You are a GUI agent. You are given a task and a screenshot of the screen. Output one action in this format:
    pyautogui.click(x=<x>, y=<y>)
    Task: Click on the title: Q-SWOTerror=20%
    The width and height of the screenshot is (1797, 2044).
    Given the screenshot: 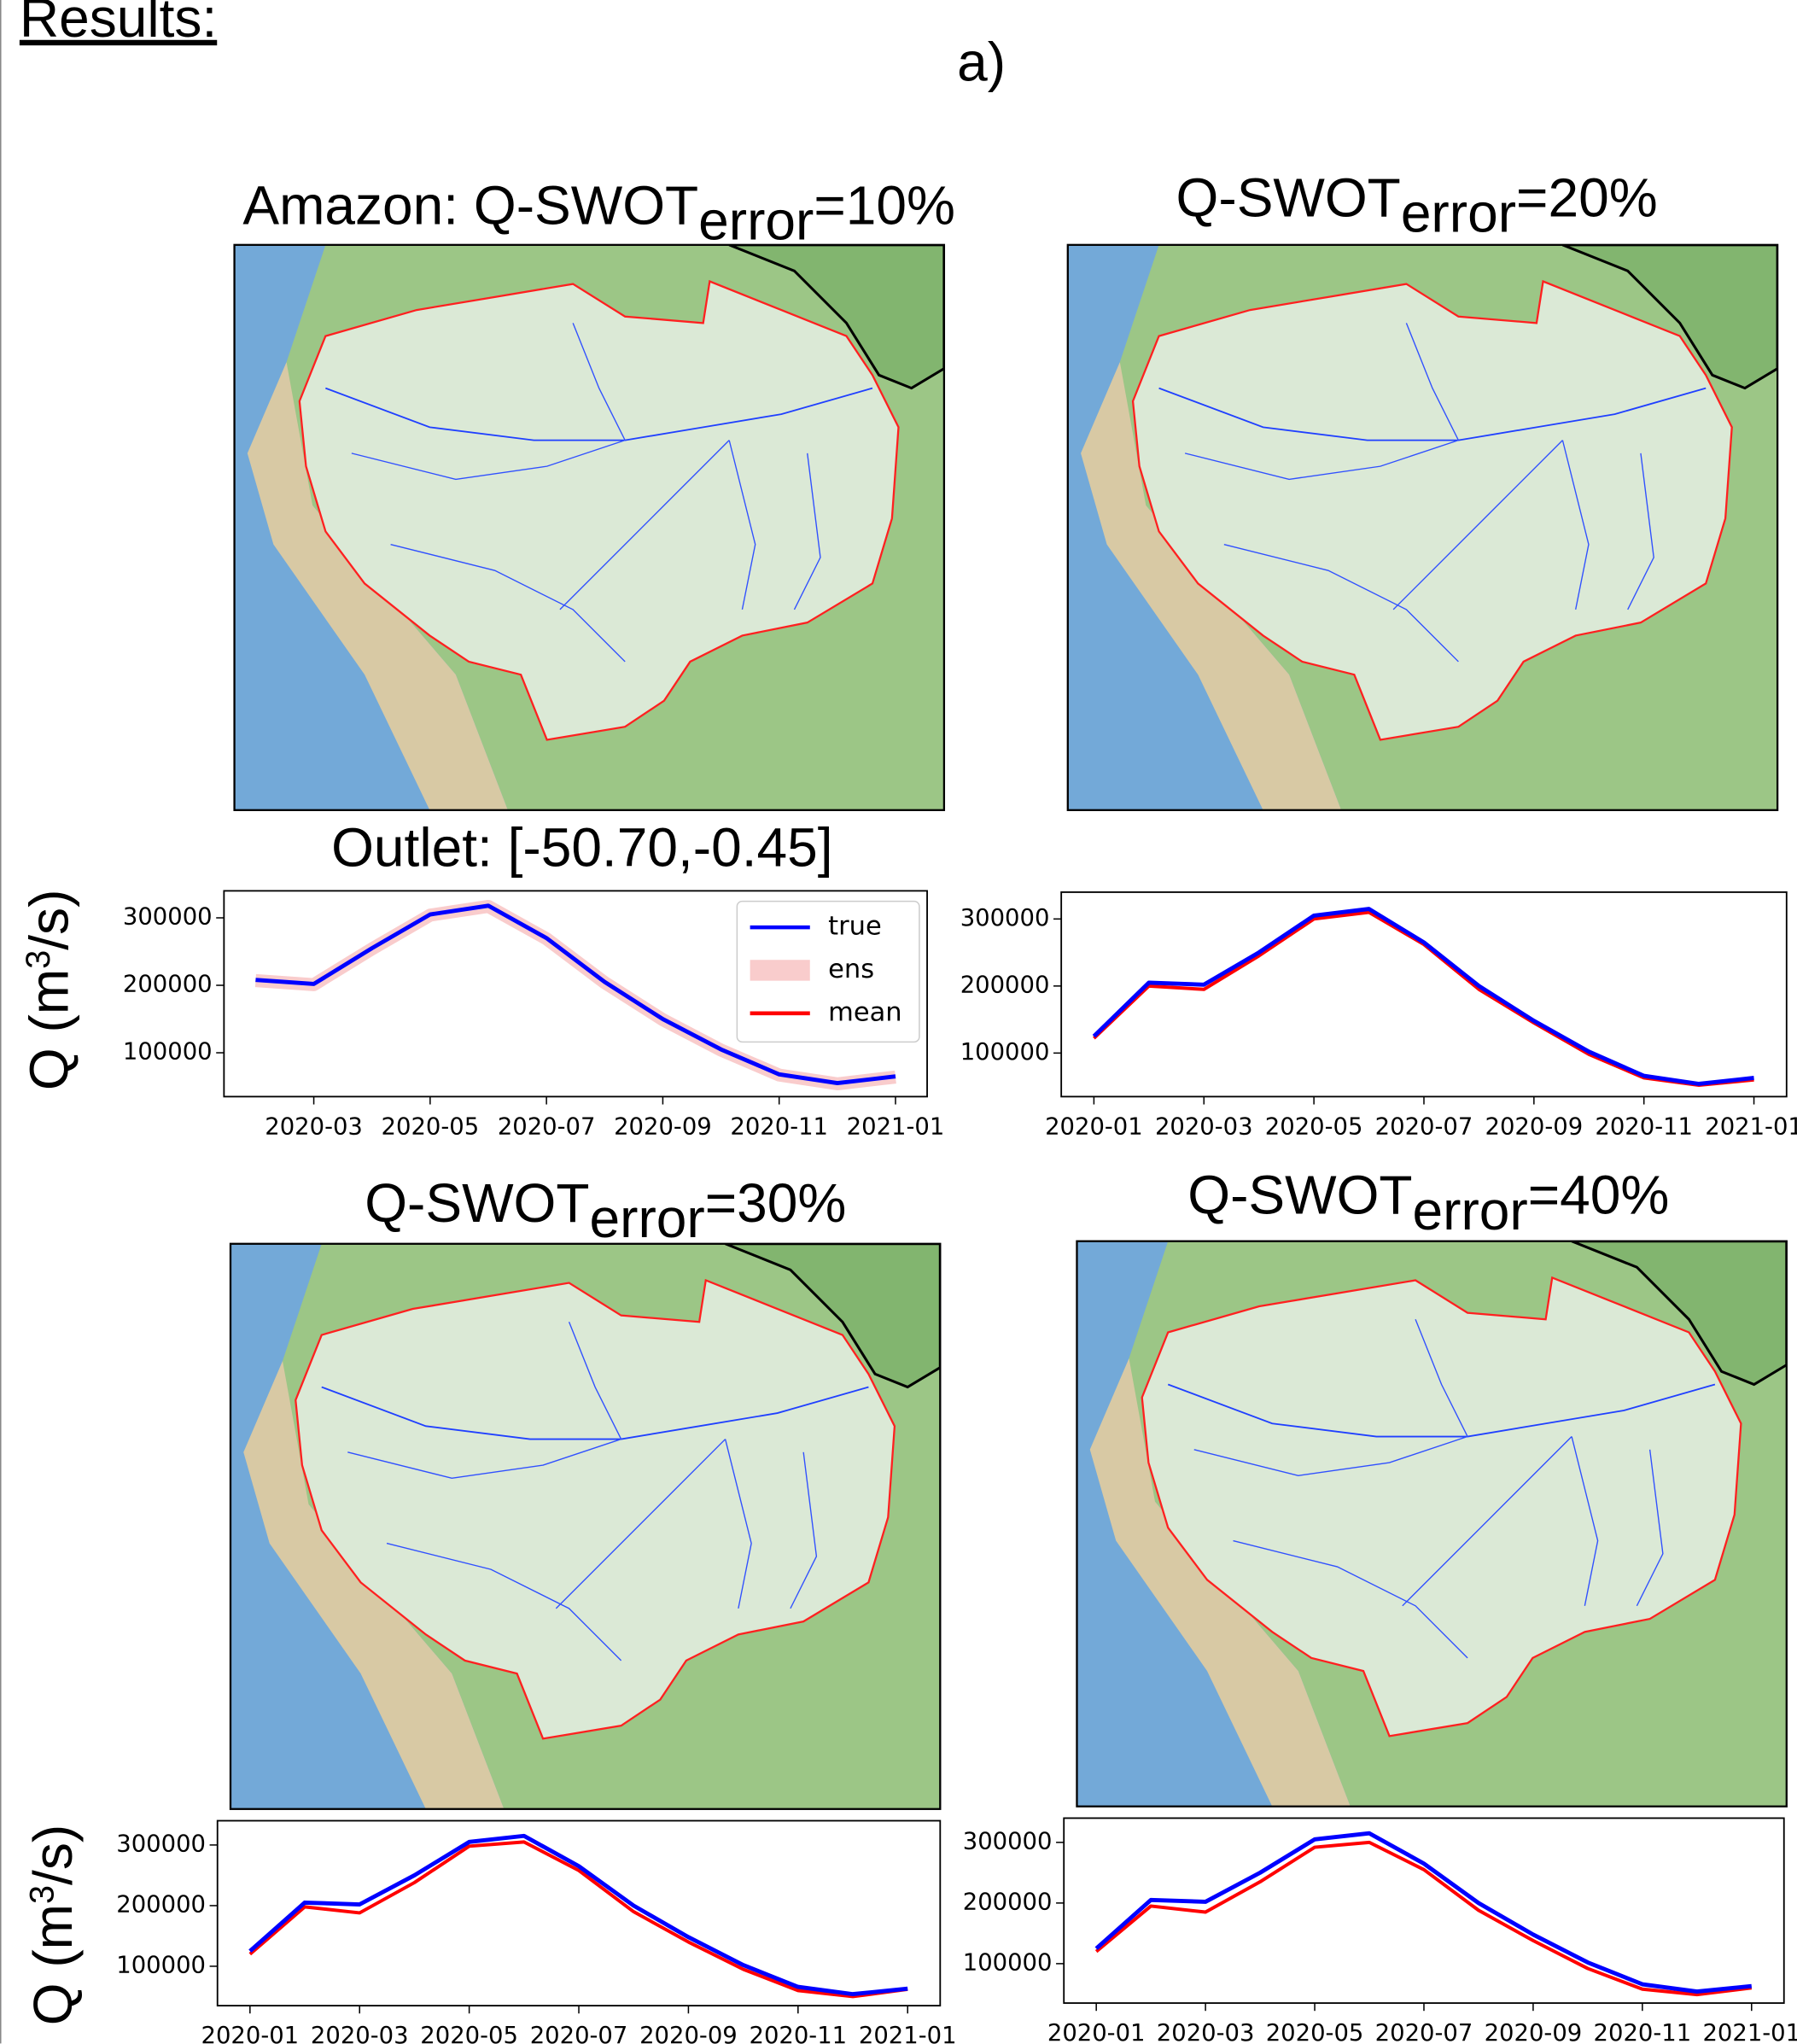 What is the action you would take?
    pyautogui.click(x=1417, y=204)
    